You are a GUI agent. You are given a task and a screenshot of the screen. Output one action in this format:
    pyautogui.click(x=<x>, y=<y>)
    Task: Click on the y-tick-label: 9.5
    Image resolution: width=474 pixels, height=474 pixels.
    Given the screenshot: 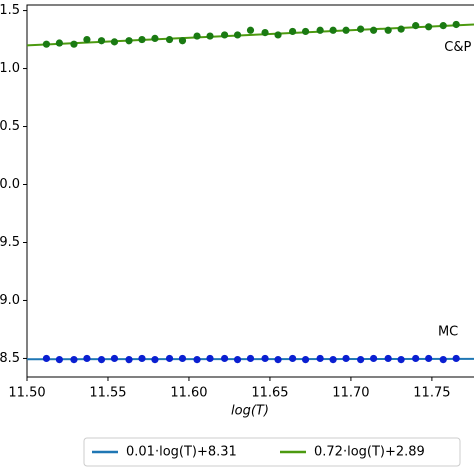 What is the action you would take?
    pyautogui.click(x=10, y=242)
    